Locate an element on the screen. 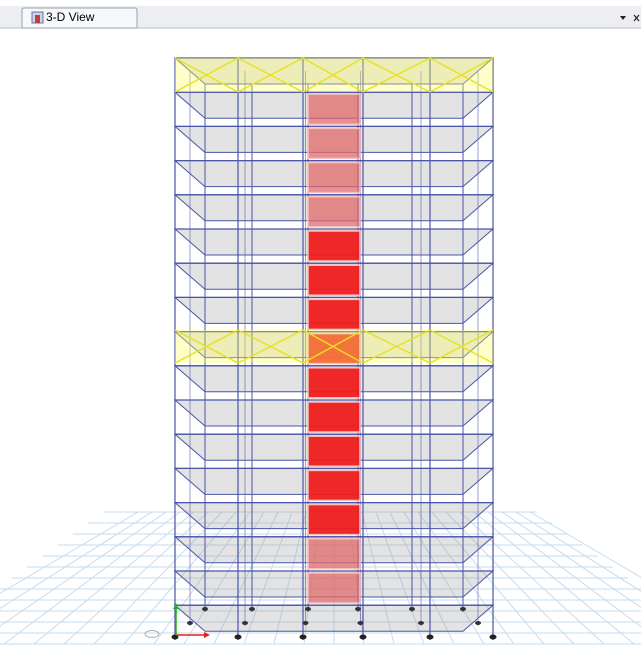 The height and width of the screenshot is (647, 641). tab: 3-D View is located at coordinates (79, 18).